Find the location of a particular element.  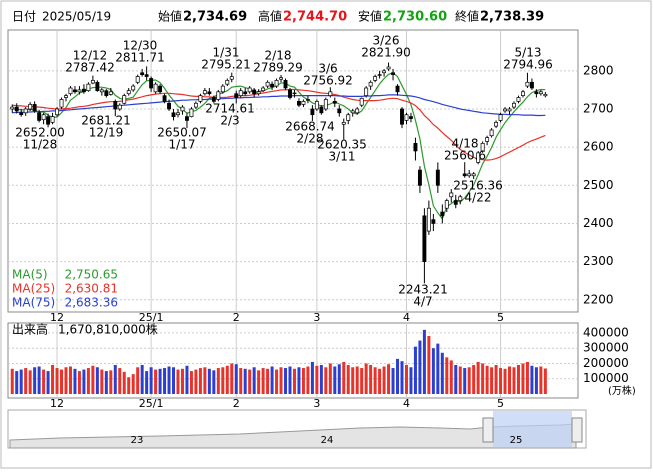

quote-value: 2,734.69 is located at coordinates (215, 17).